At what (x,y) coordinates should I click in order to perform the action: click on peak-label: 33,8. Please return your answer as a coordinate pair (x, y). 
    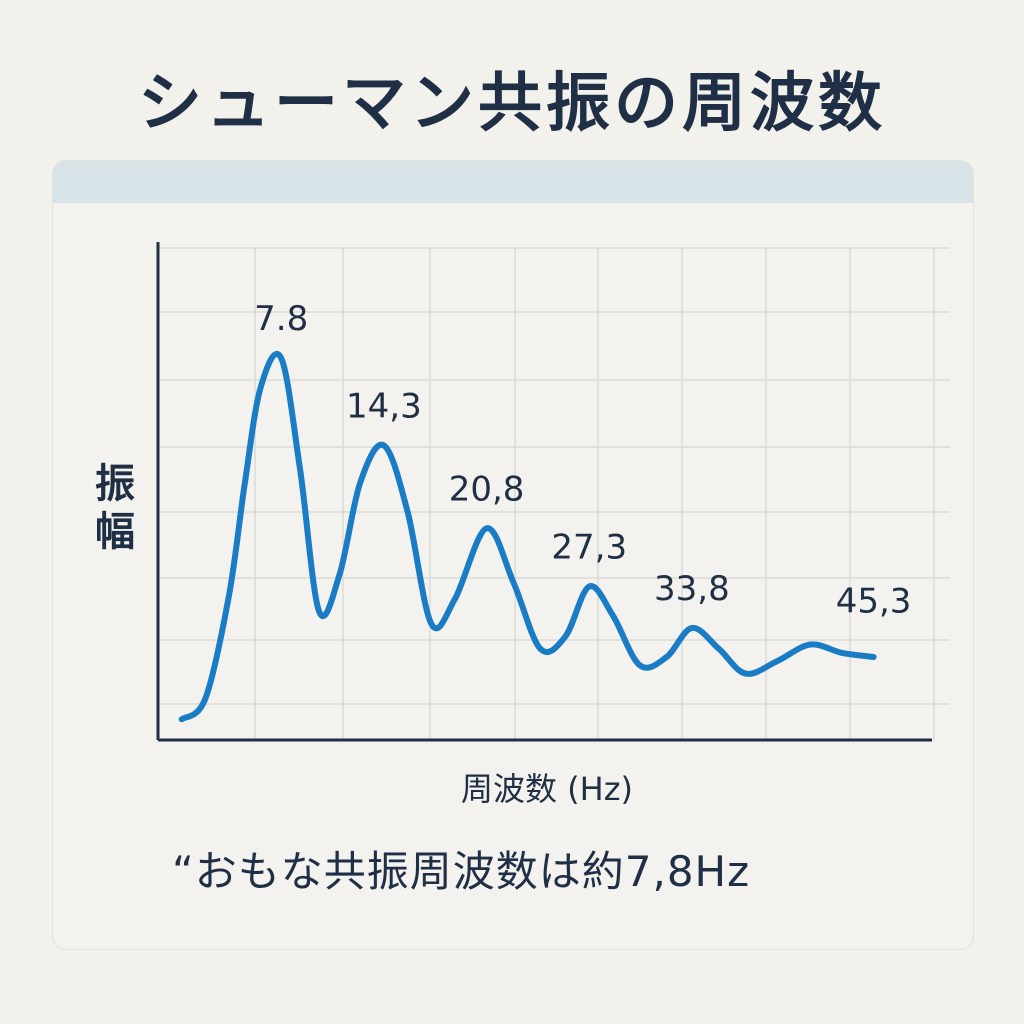
    Looking at the image, I should click on (692, 589).